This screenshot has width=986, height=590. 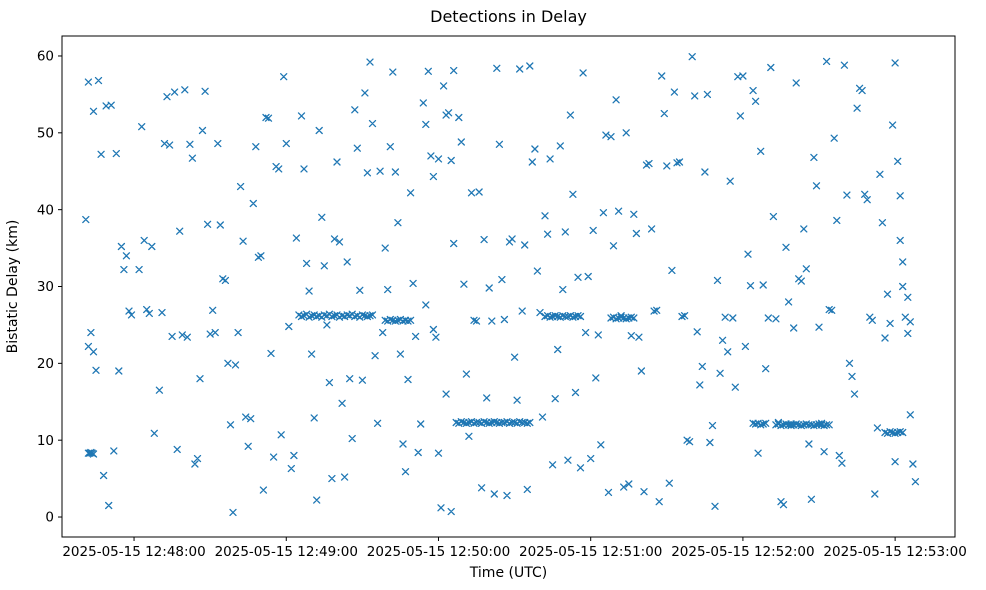 I want to click on x-axis-label: Time (UTC), so click(x=508, y=573).